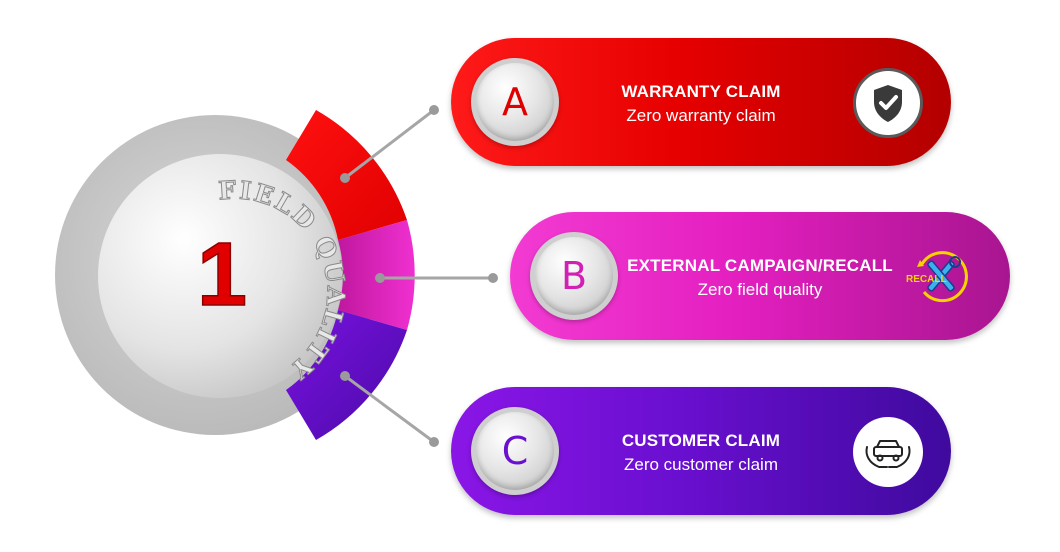 Image resolution: width=1060 pixels, height=552 pixels. I want to click on item-c-letter-badge: C, so click(515, 451).